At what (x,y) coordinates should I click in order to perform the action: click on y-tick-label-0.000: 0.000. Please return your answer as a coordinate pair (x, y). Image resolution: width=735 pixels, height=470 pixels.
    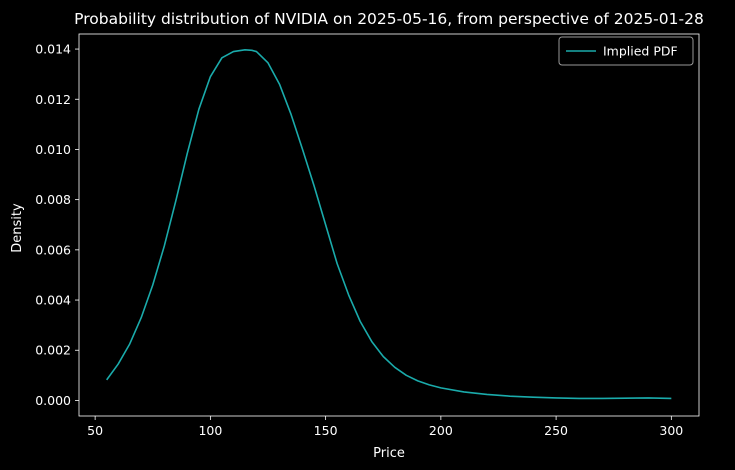
    Looking at the image, I should click on (53, 400).